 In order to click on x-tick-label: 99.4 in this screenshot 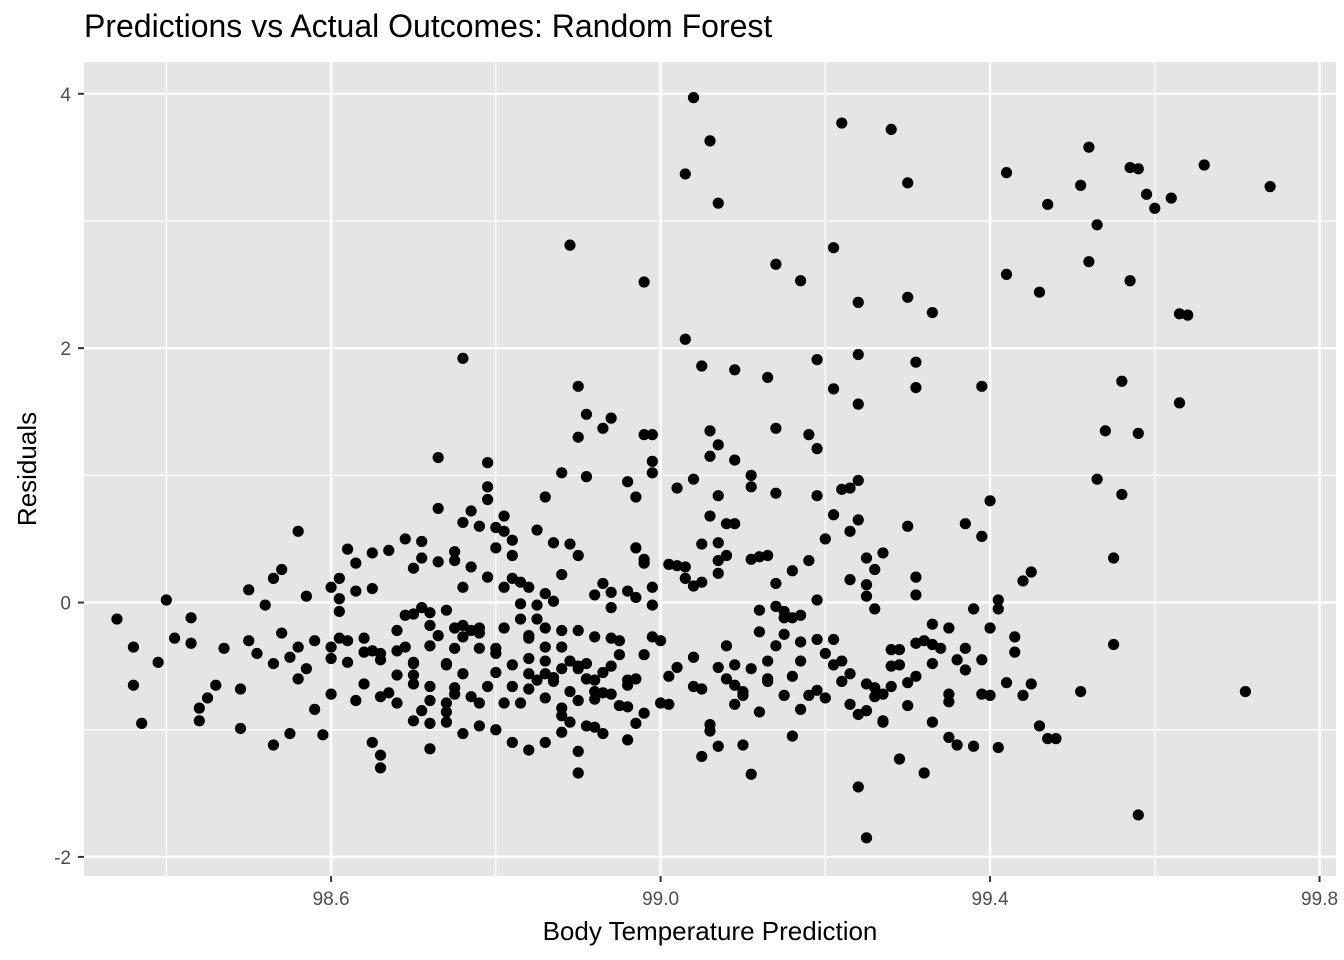, I will do `click(990, 899)`.